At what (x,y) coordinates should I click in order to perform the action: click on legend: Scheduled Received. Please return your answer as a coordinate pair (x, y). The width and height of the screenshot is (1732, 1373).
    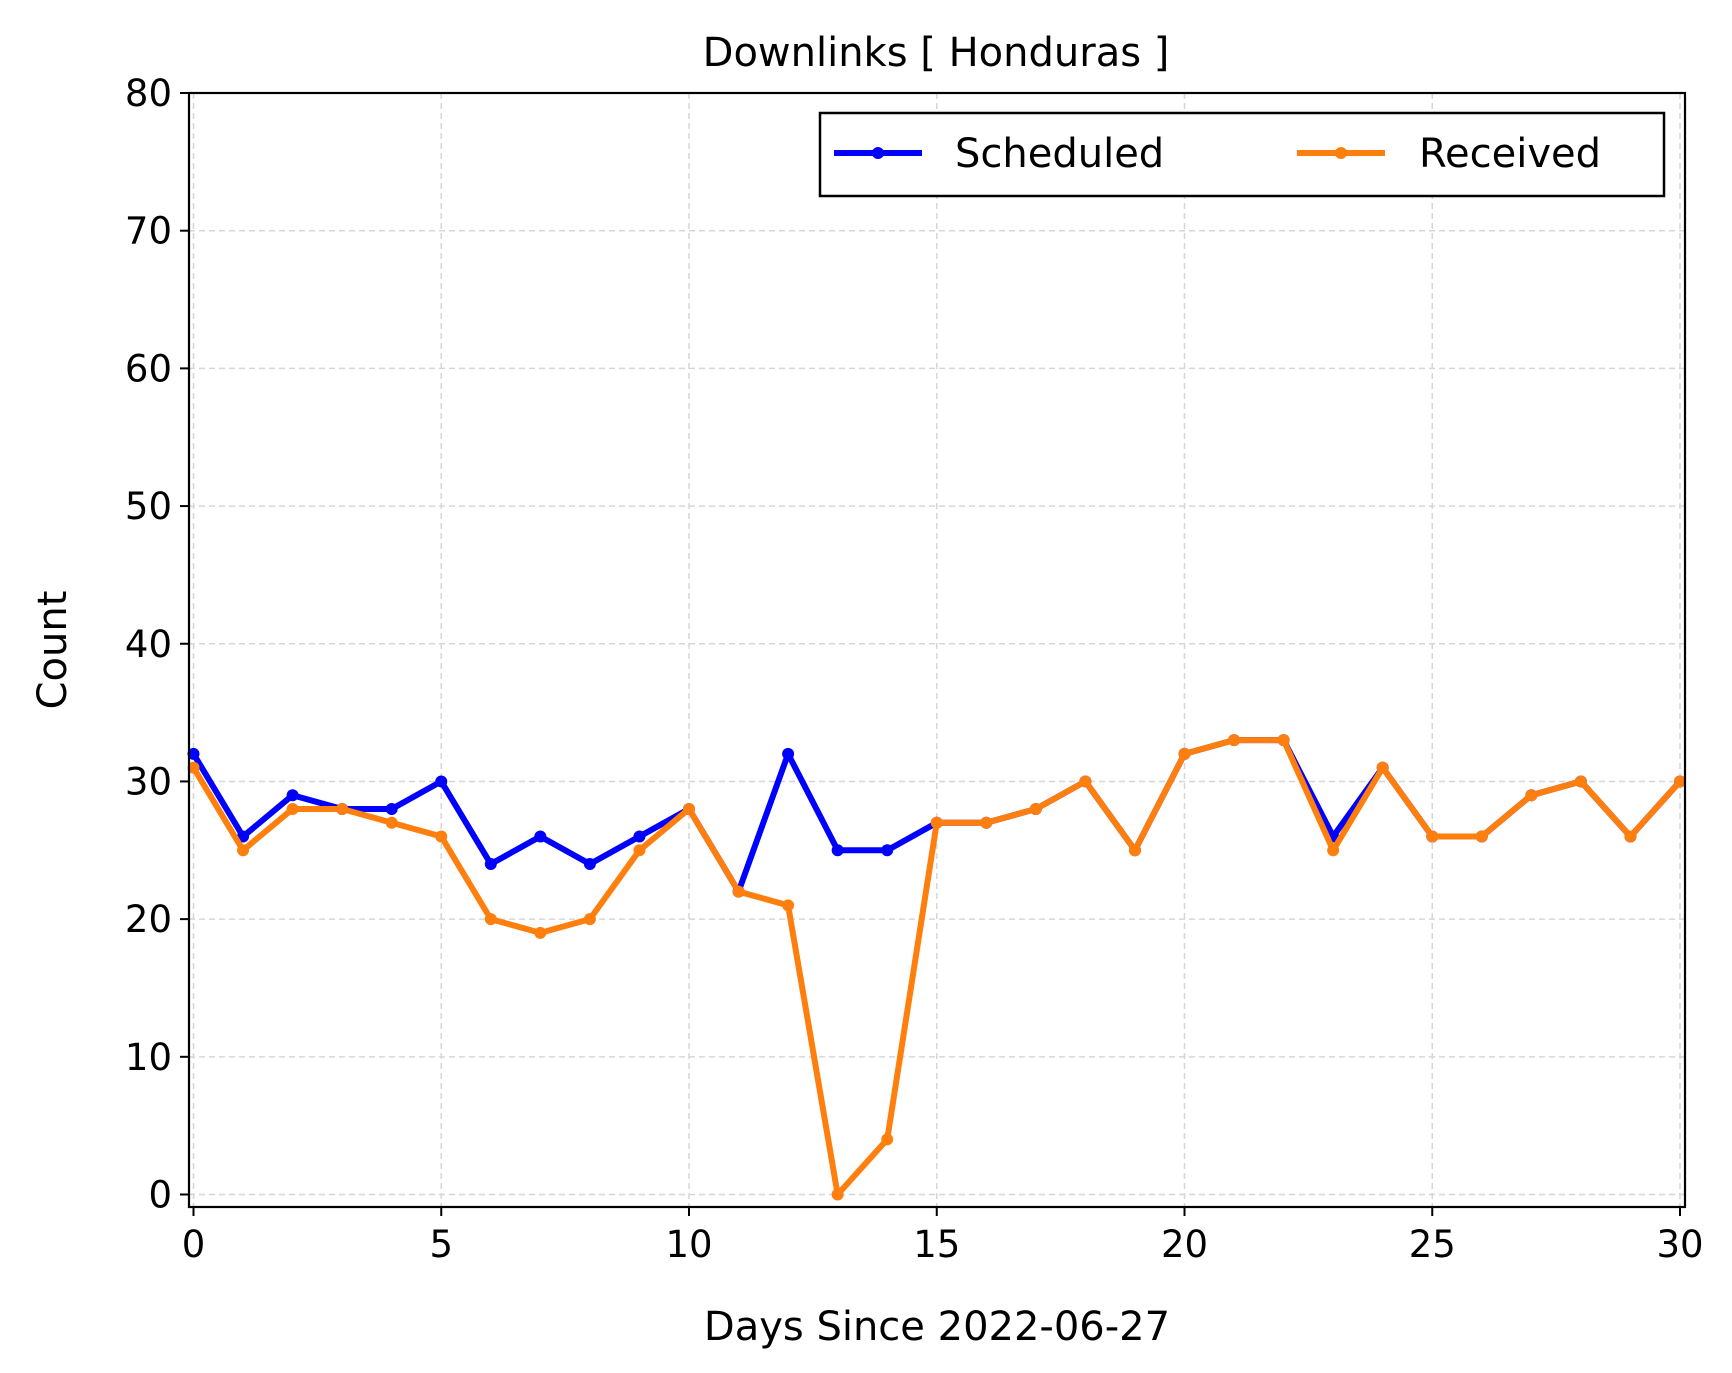
    Looking at the image, I should click on (1242, 154).